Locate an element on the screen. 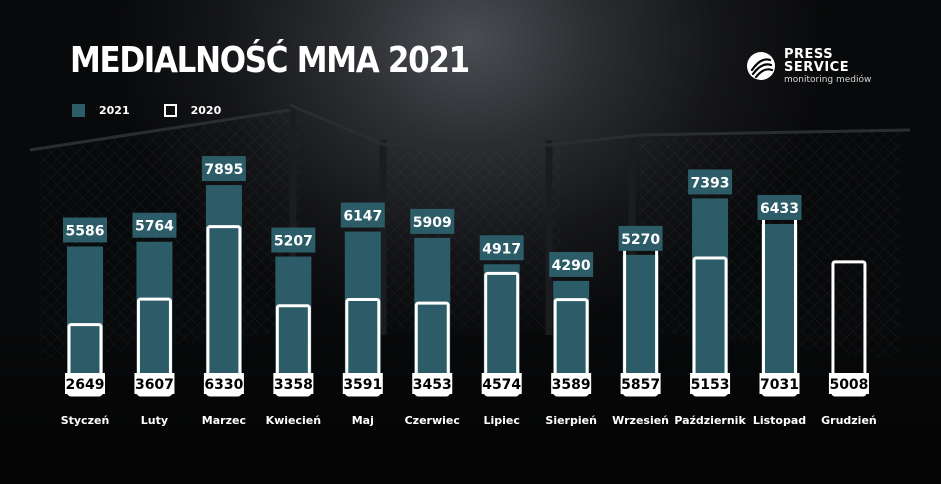 The width and height of the screenshot is (941, 484). legend-swatch-2021 is located at coordinates (78, 110).